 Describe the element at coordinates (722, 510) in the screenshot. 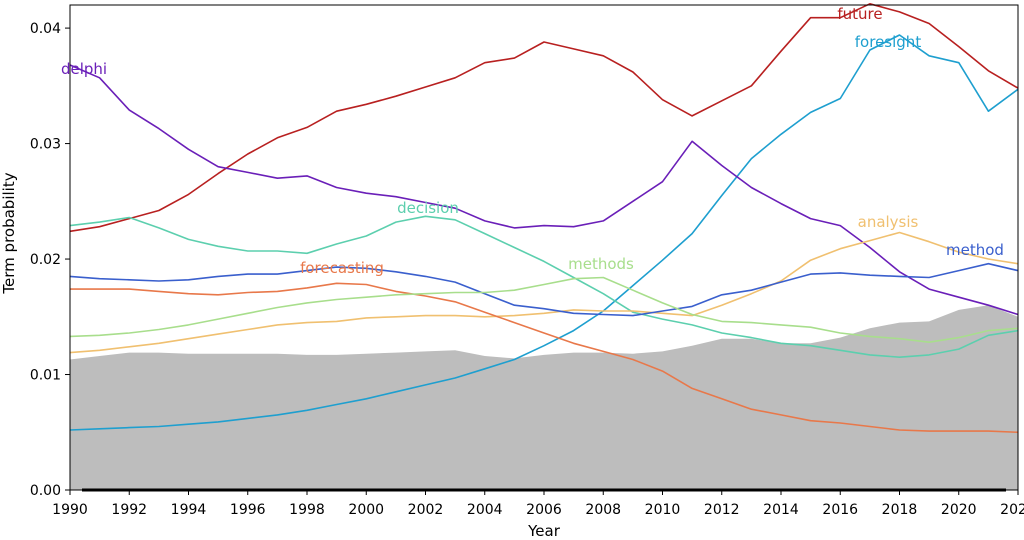

I see `x-tick-label: 2012` at that location.